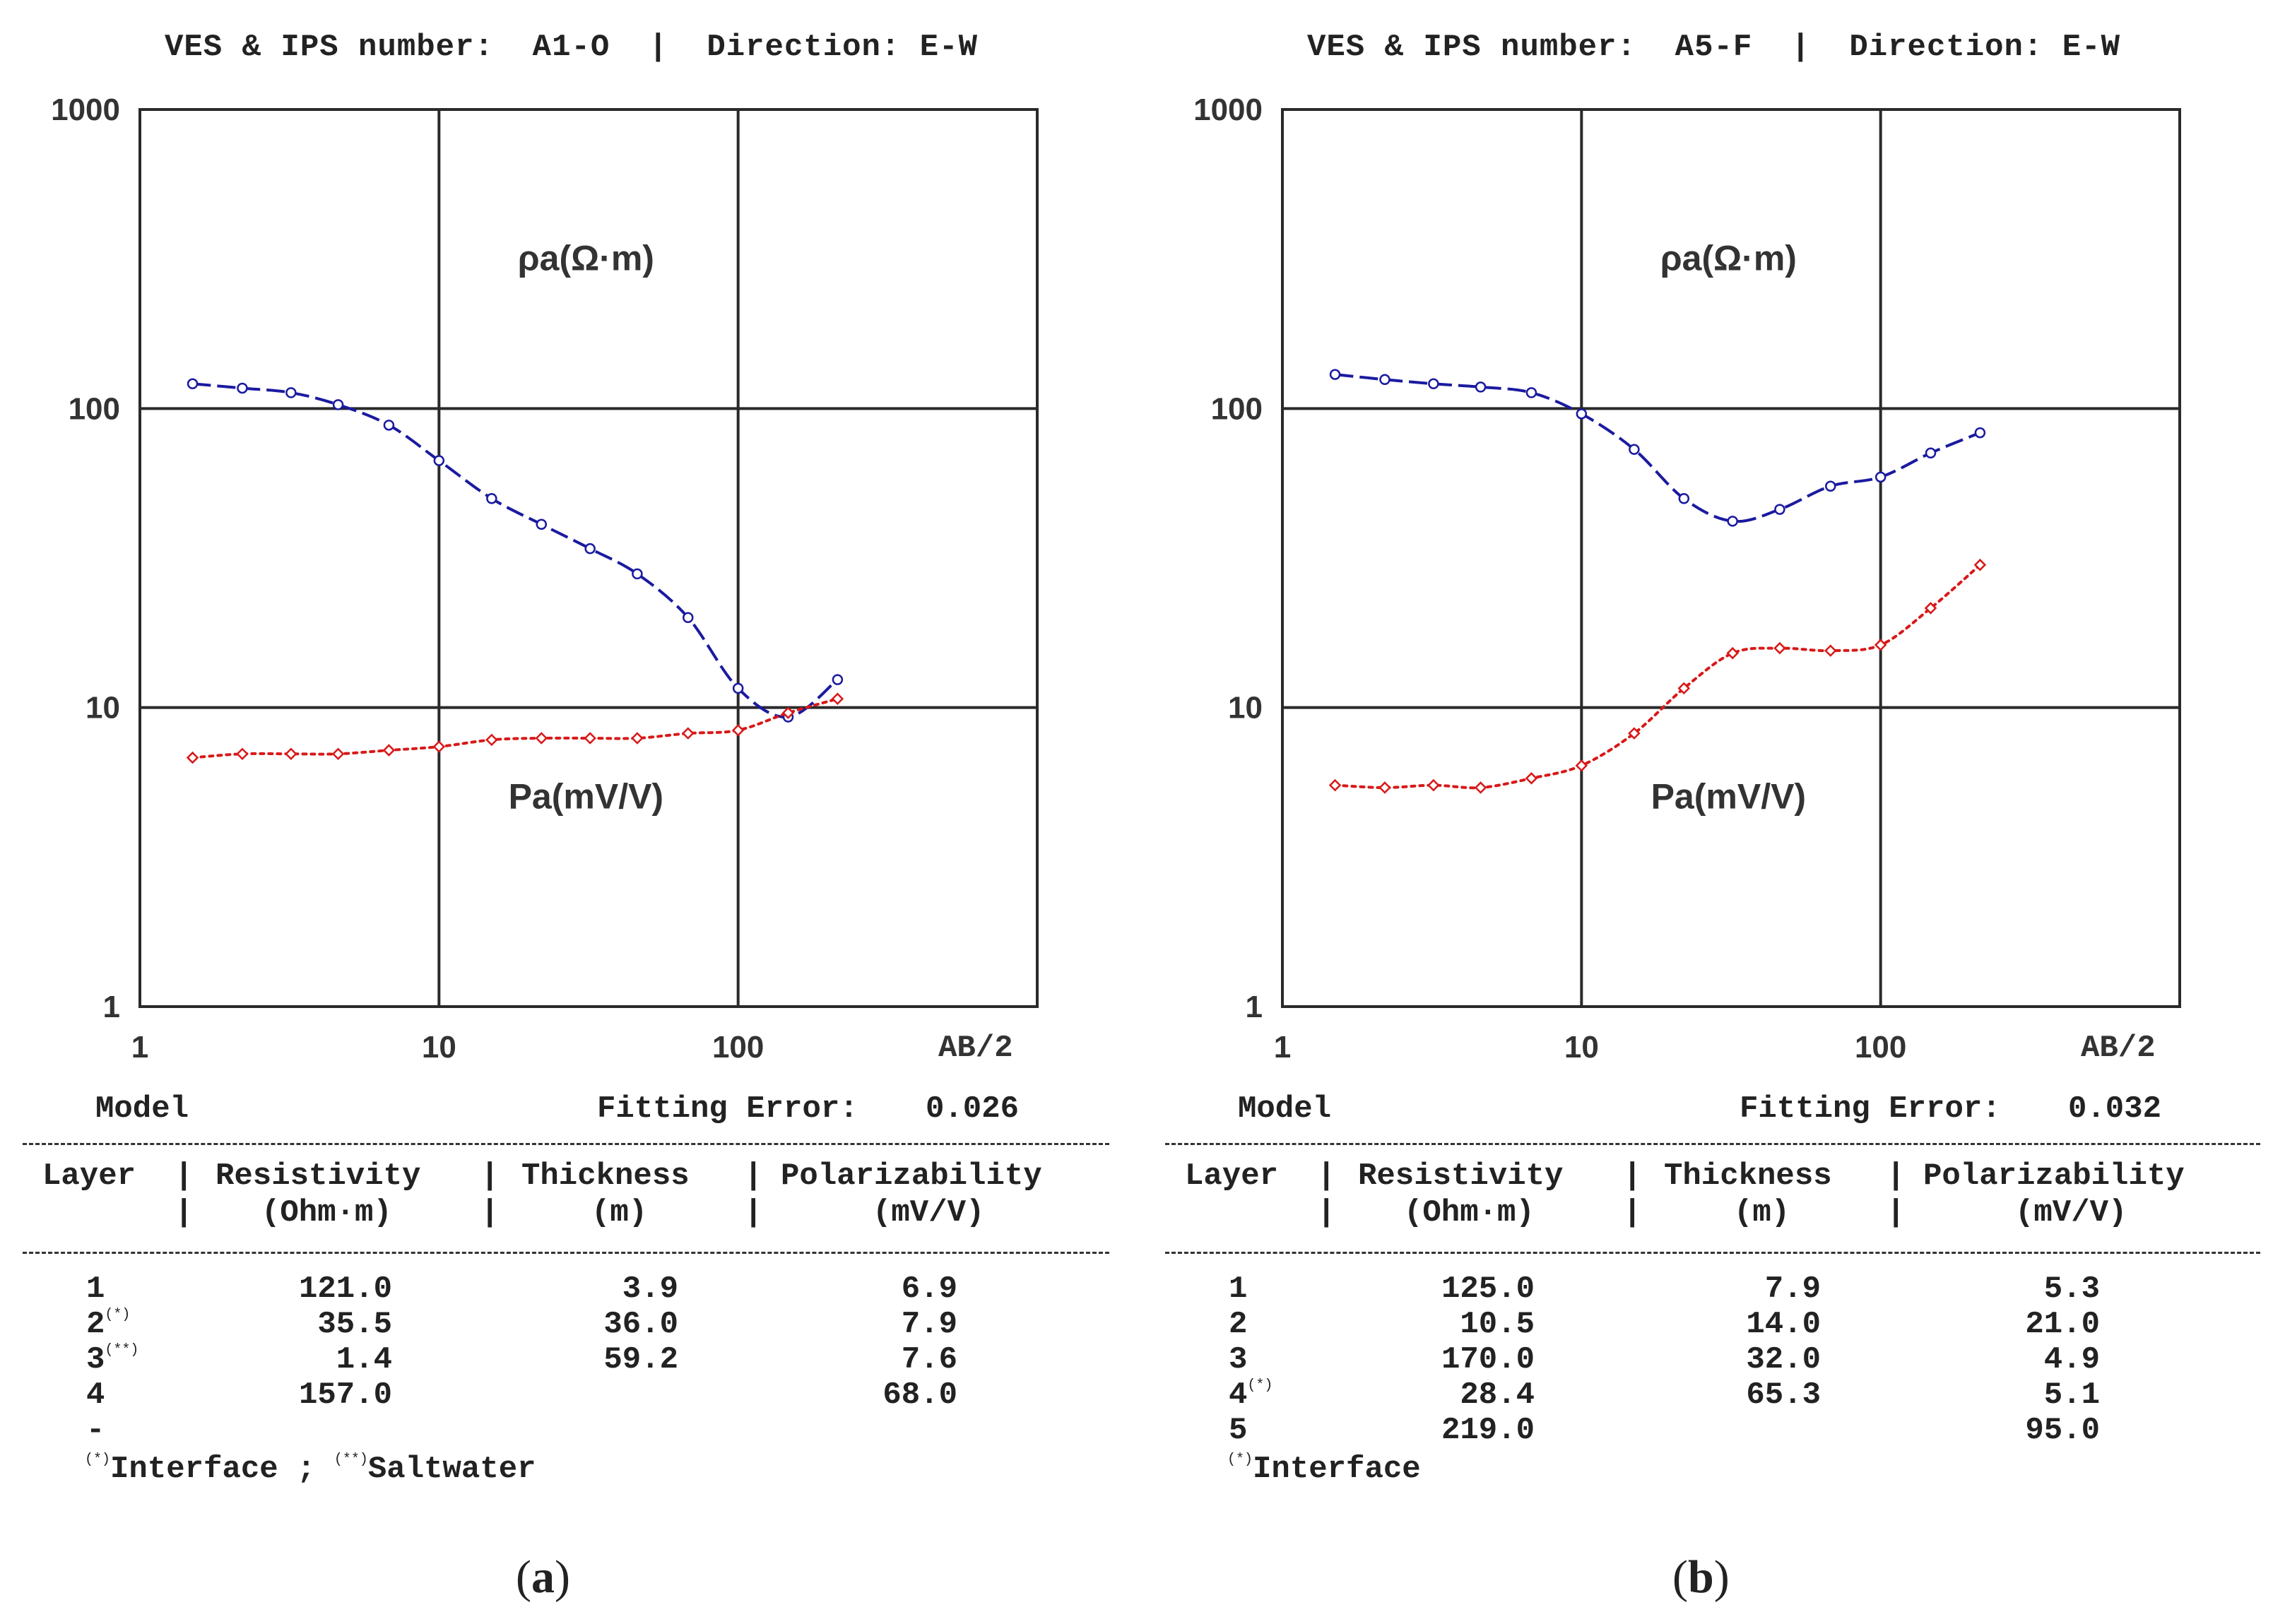 The width and height of the screenshot is (2285, 1624). I want to click on layer-number: 1, so click(1238, 1289).